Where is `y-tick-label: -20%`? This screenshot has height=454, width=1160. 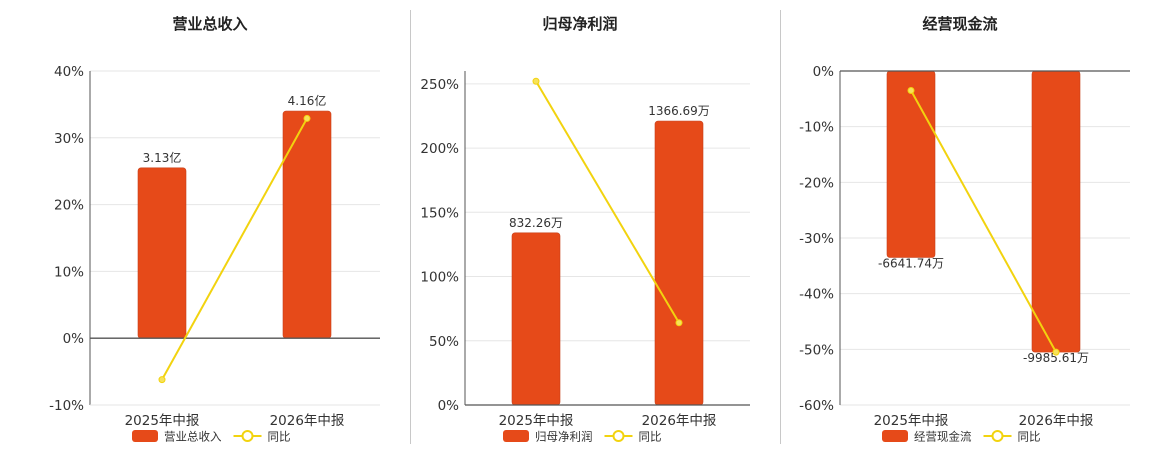
y-tick-label: -20% is located at coordinates (816, 183).